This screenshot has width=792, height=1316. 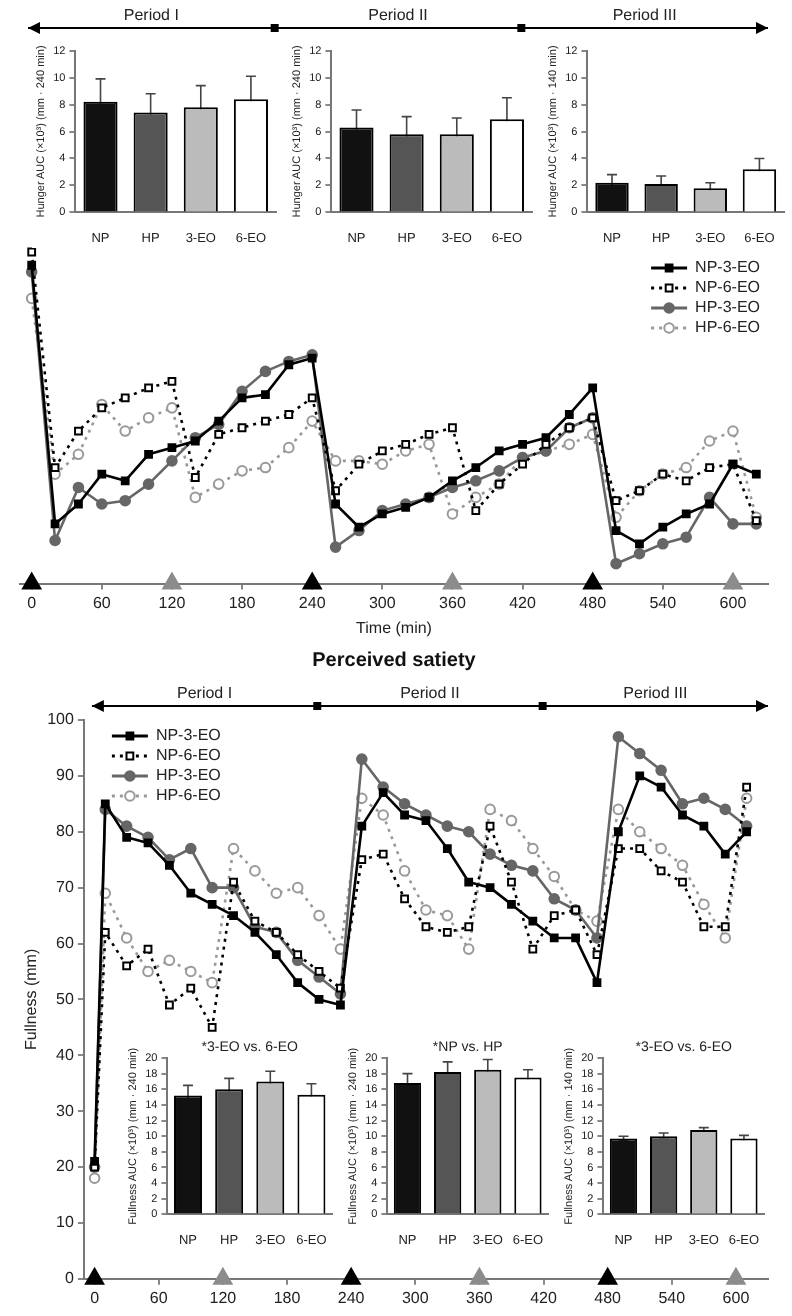 What do you see at coordinates (65, 775) in the screenshot?
I see `y-tick-label: 90` at bounding box center [65, 775].